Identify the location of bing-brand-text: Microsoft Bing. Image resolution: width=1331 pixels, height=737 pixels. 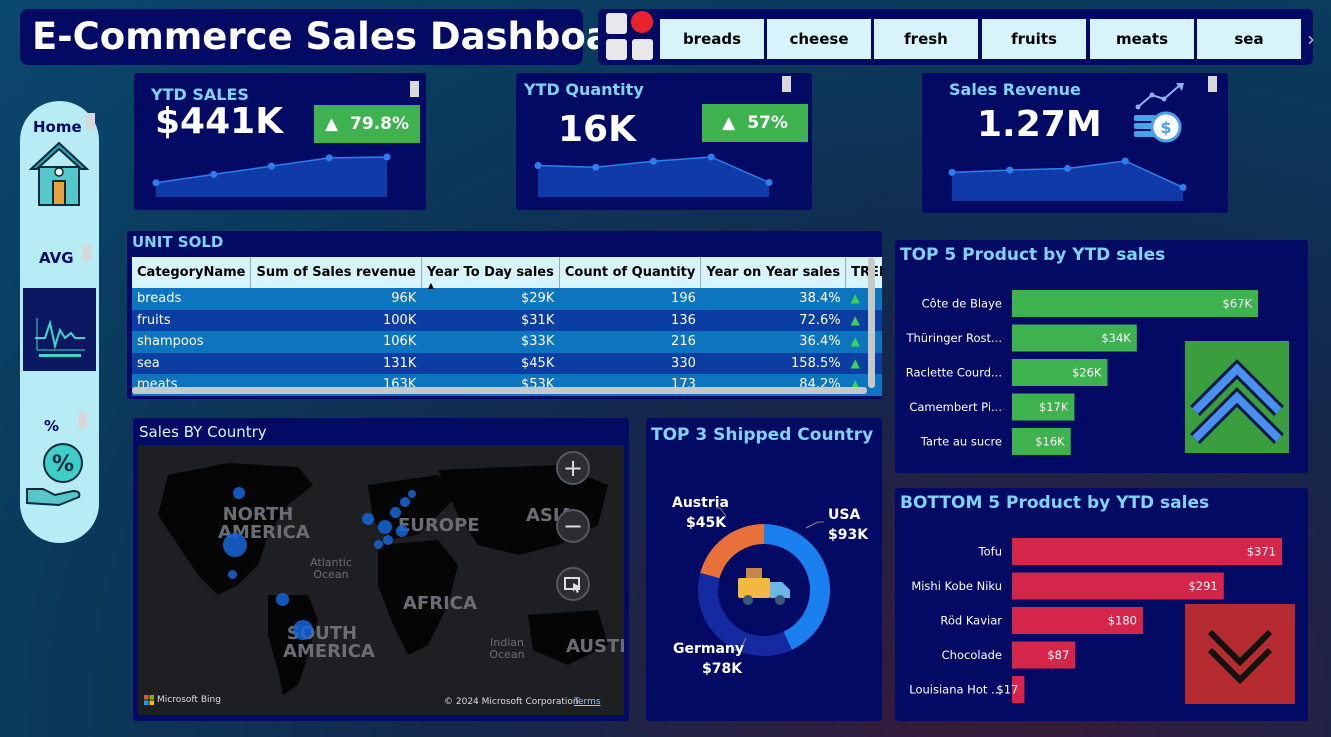
(189, 700).